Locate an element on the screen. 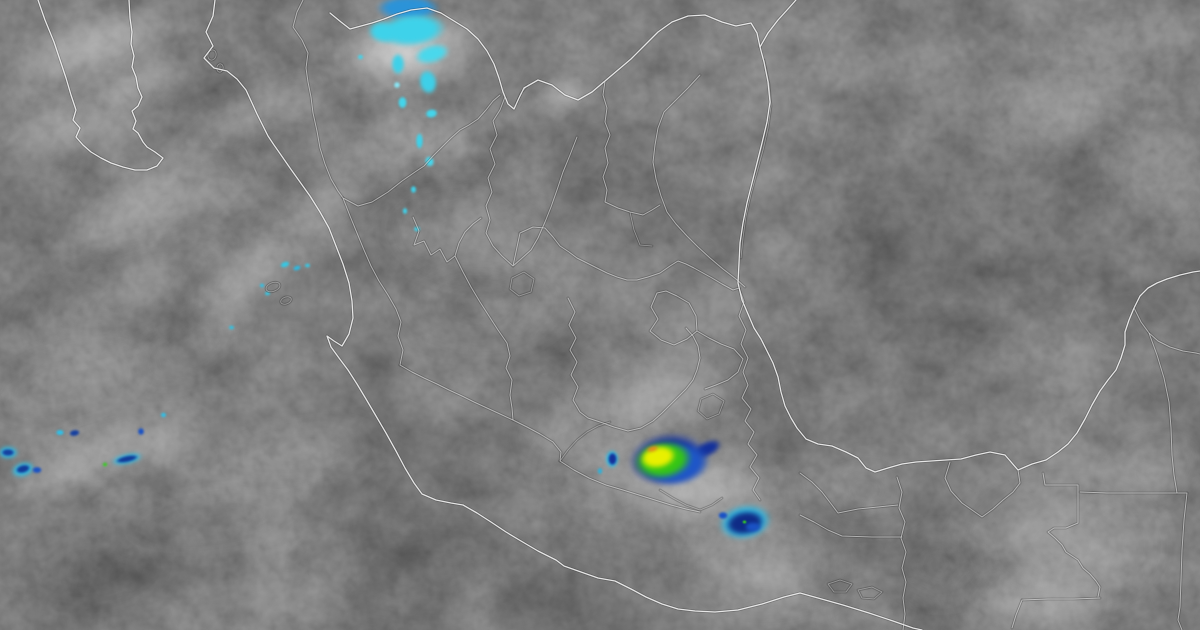  monterrey-branch-shadow is located at coordinates (641, 229).